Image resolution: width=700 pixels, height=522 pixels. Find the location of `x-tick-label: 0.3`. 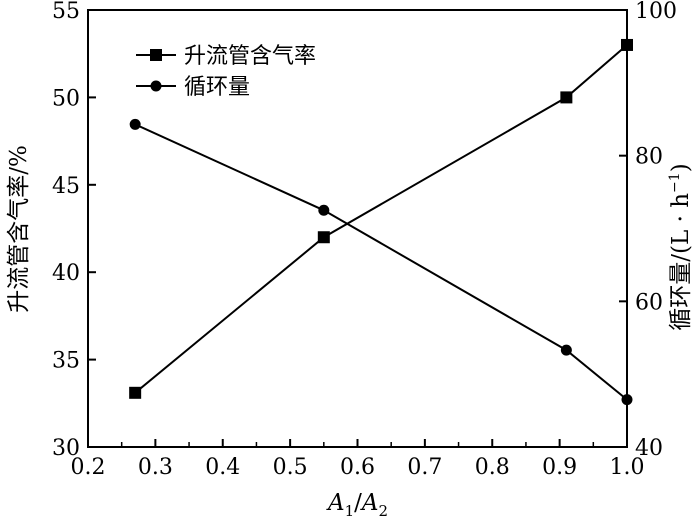

x-tick-label: 0.3 is located at coordinates (155, 467).